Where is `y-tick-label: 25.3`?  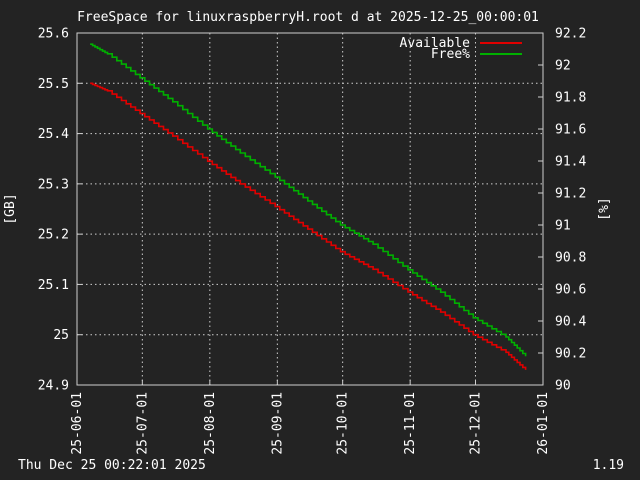
y-tick-label: 25.3 is located at coordinates (53, 184).